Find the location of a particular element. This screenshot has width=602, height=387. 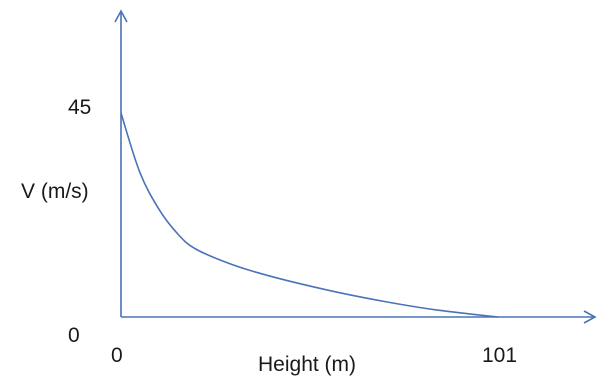

x-axis-label: Height (m) is located at coordinates (307, 364).